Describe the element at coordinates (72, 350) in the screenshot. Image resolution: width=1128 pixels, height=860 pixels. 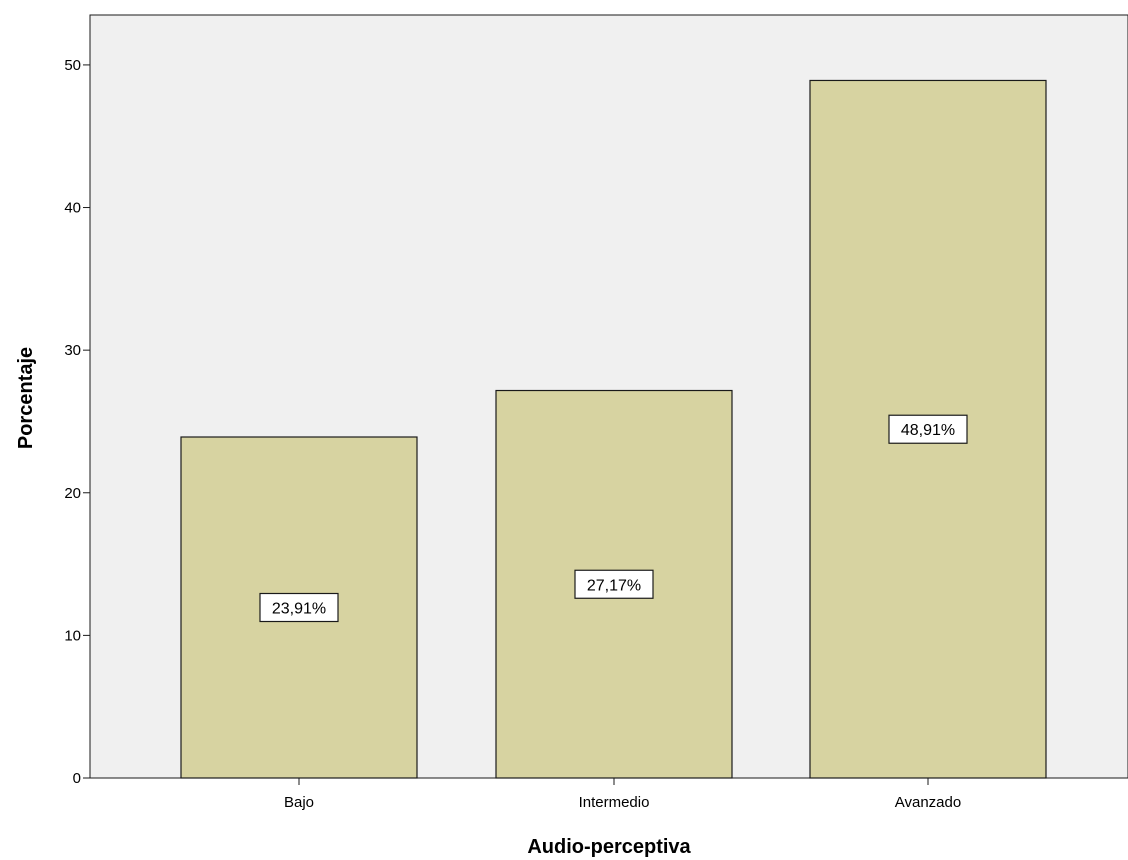
I see `y-tick-label: 30` at that location.